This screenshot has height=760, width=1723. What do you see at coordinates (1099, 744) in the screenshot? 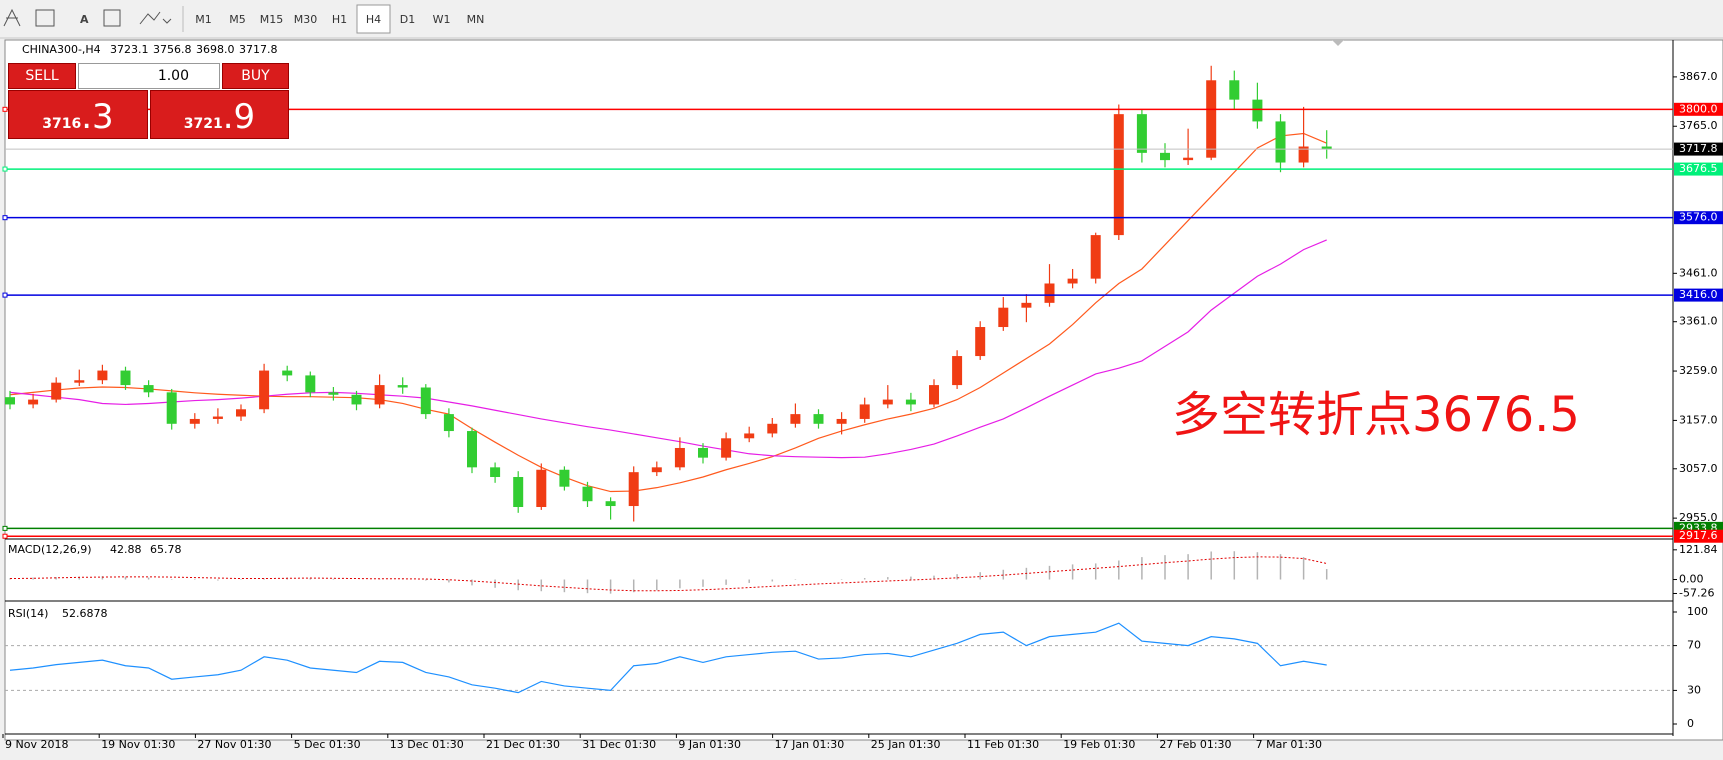
I see `x-tick-label: 19 Feb 01:30` at bounding box center [1099, 744].